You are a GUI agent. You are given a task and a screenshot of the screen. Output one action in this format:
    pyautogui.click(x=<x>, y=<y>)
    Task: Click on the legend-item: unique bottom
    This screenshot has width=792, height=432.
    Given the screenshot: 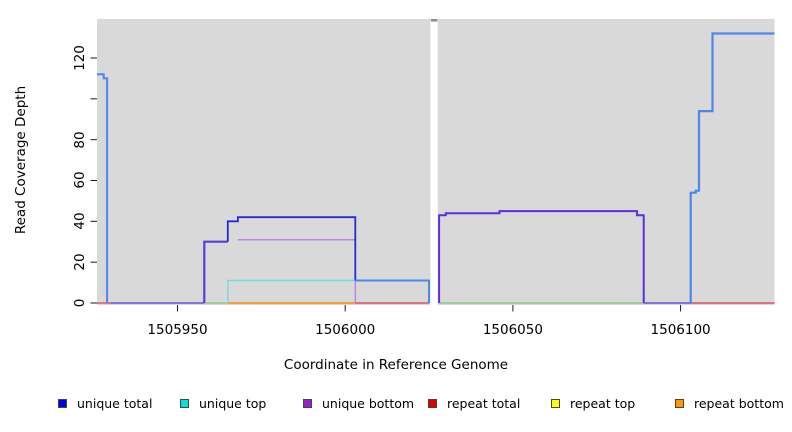 What is the action you would take?
    pyautogui.click(x=358, y=403)
    